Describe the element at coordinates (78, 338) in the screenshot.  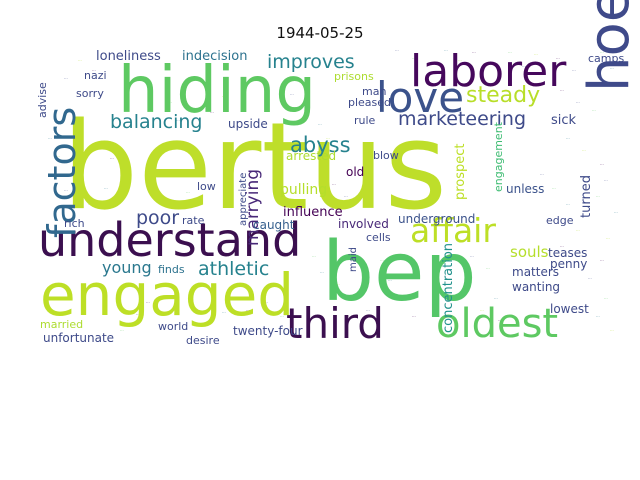
I see `cloud-word: unfortunate` at that location.